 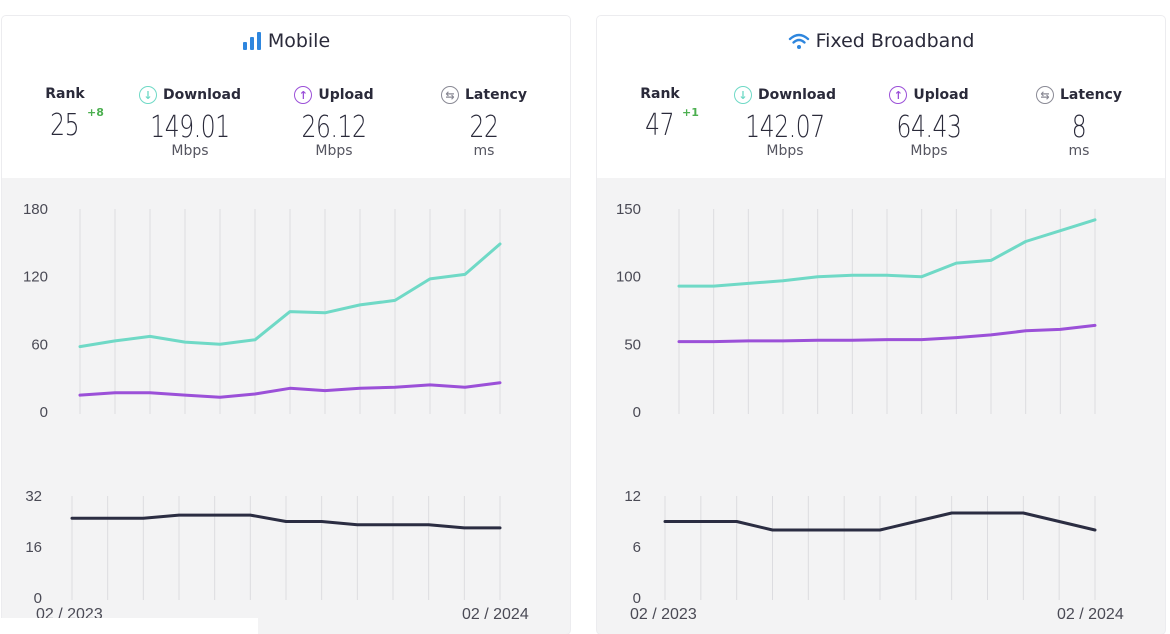 I want to click on download-metric: ↓ Download 142.07 Mbps, so click(x=785, y=122).